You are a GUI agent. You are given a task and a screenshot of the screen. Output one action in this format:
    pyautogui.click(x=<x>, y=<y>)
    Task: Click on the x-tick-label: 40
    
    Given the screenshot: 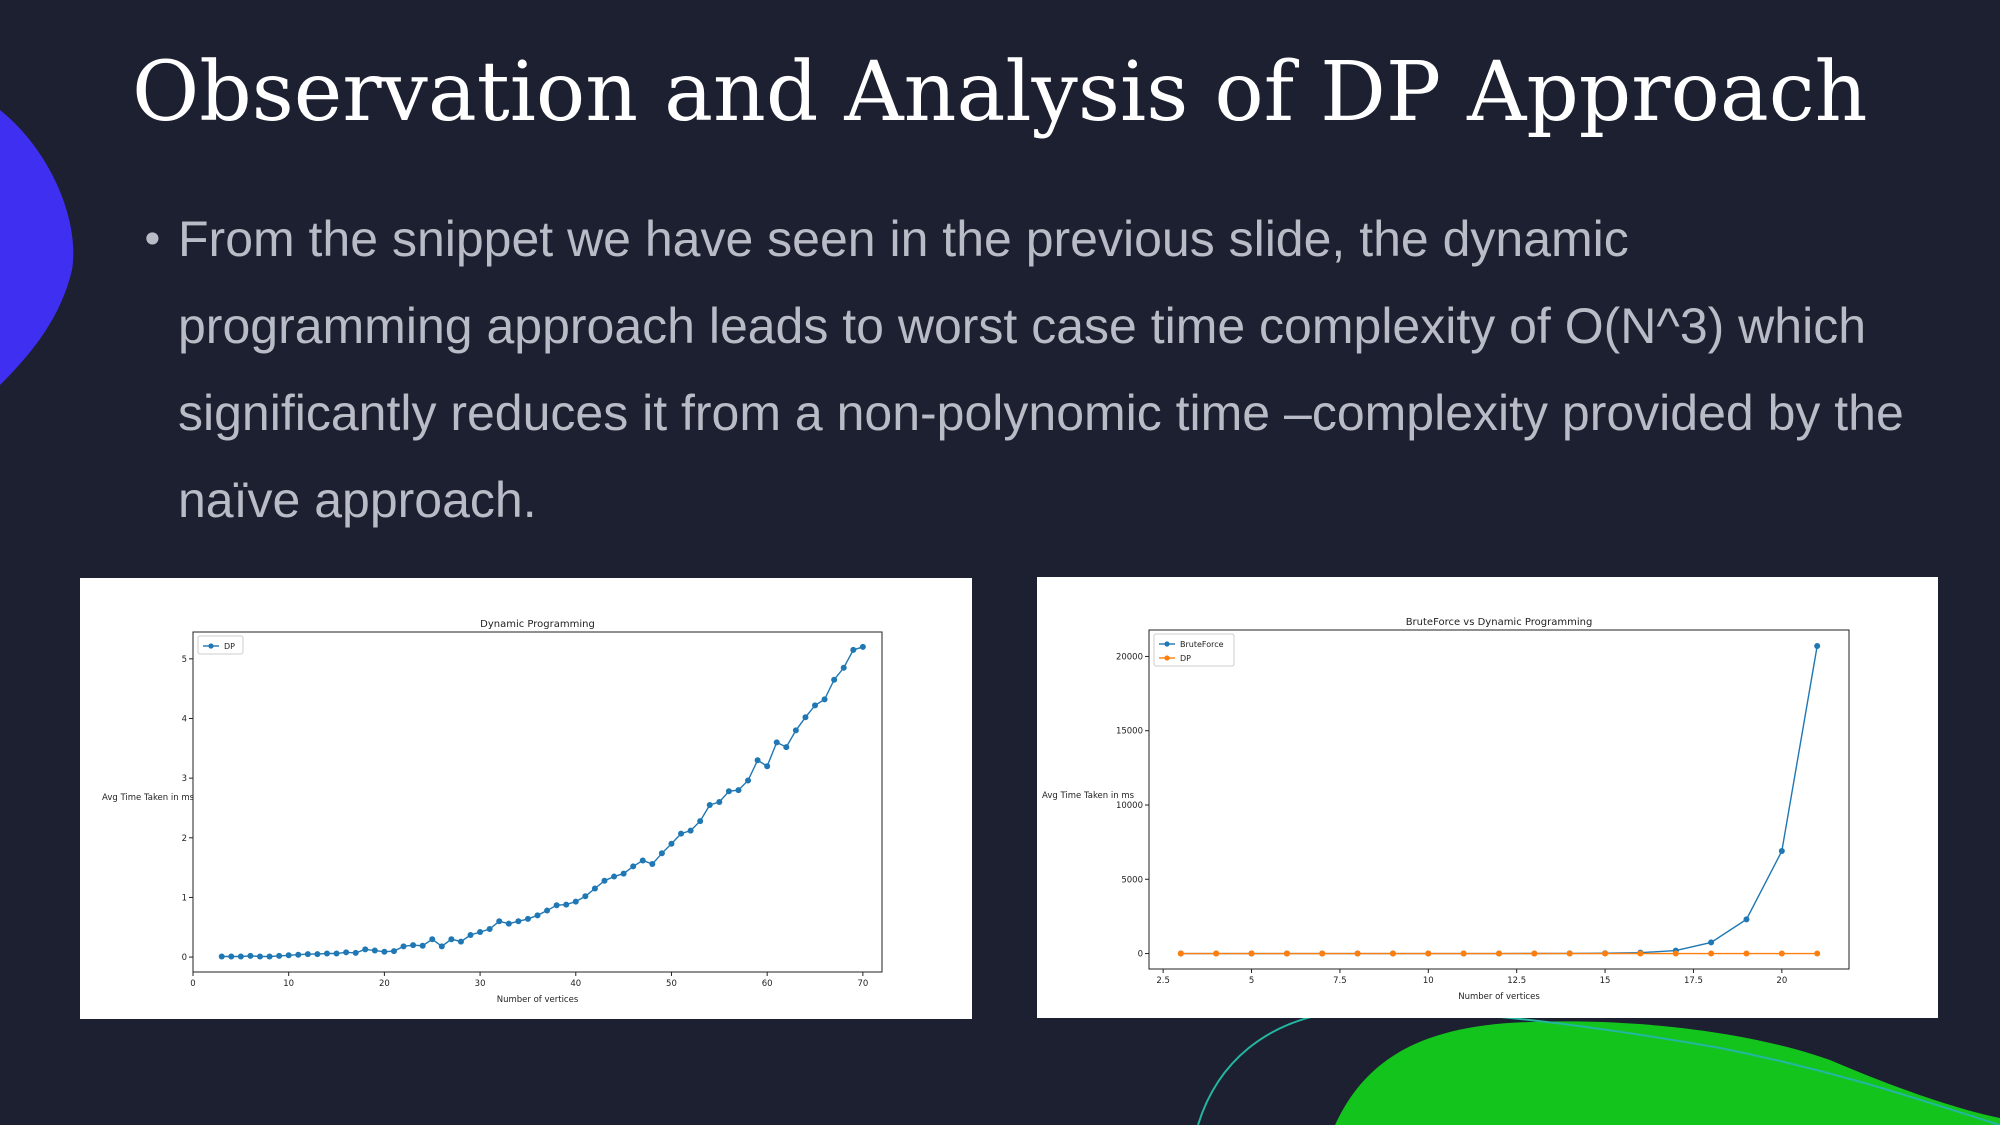 What is the action you would take?
    pyautogui.click(x=575, y=984)
    